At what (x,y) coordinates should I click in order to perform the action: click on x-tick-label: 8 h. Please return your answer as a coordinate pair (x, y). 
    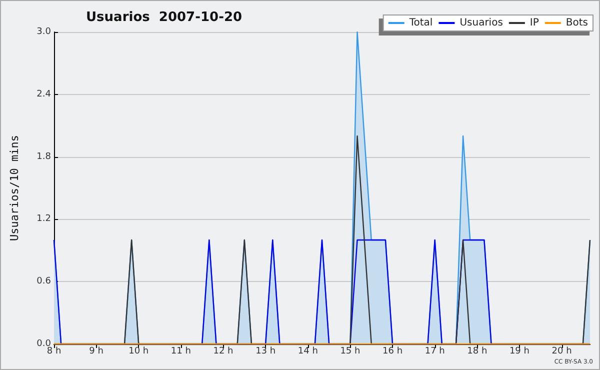
    Looking at the image, I should click on (54, 351).